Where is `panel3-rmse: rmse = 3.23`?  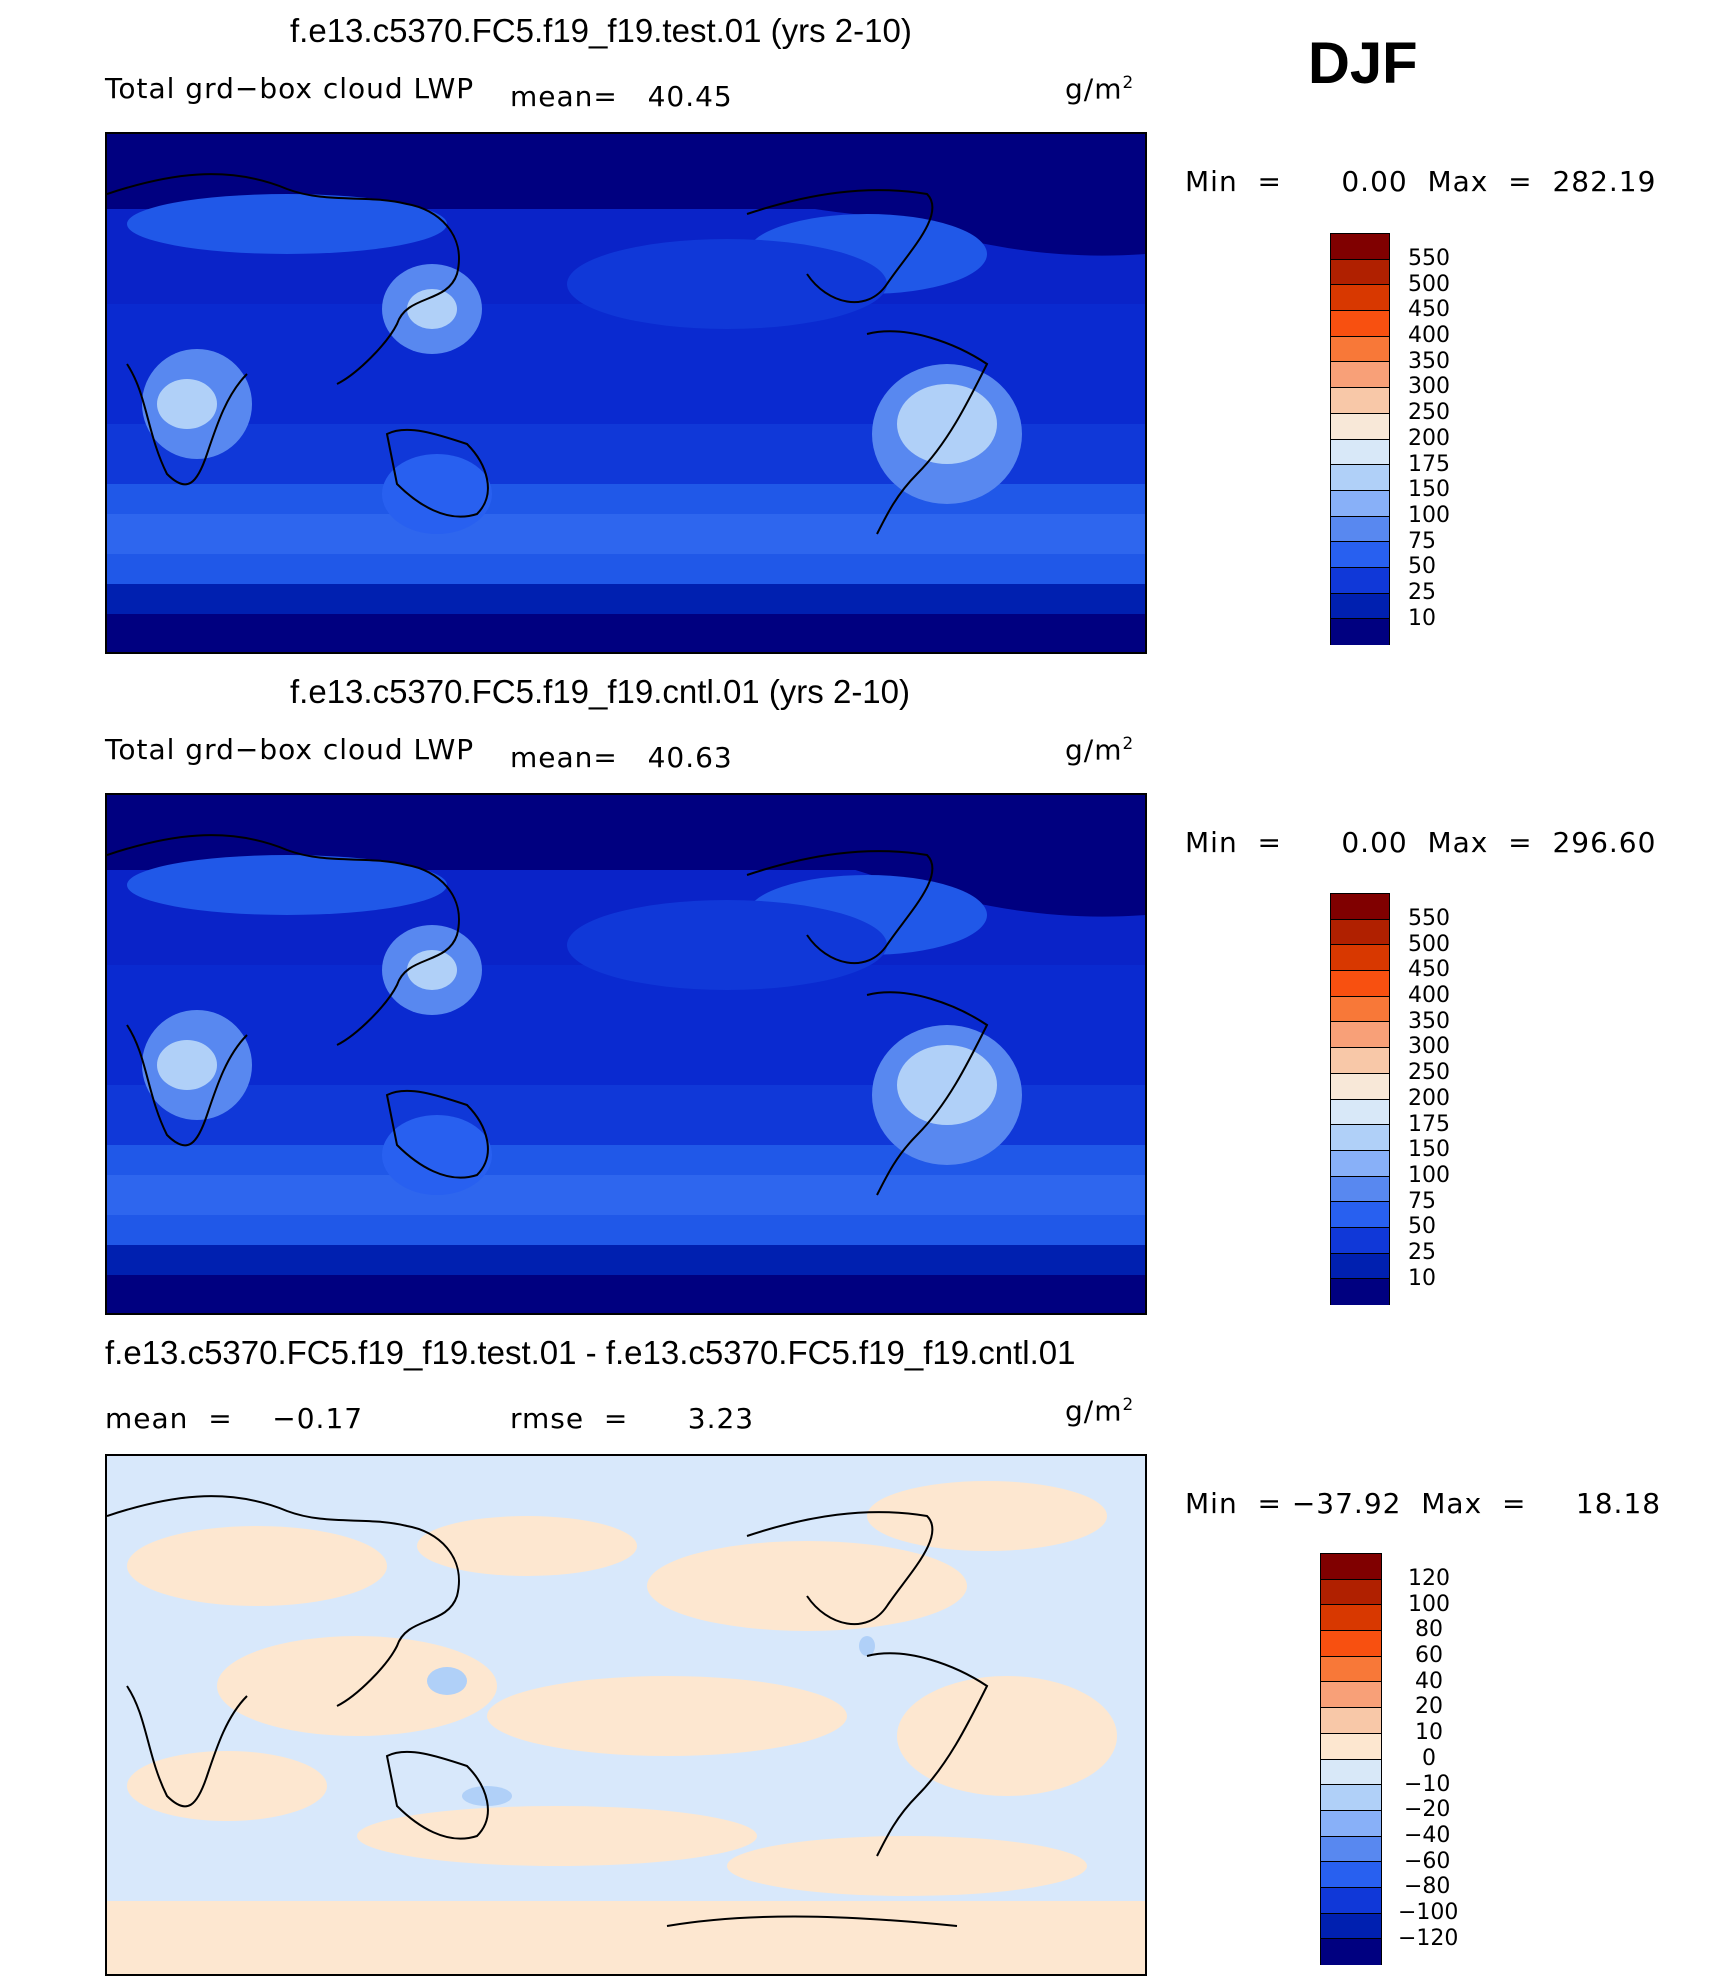
panel3-rmse: rmse = 3.23 is located at coordinates (632, 1418).